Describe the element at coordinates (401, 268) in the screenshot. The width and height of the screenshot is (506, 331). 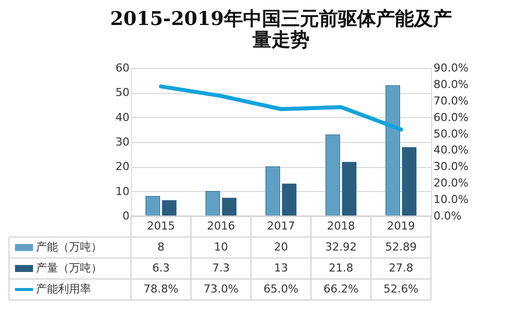
I see `data-label: 27.8` at that location.